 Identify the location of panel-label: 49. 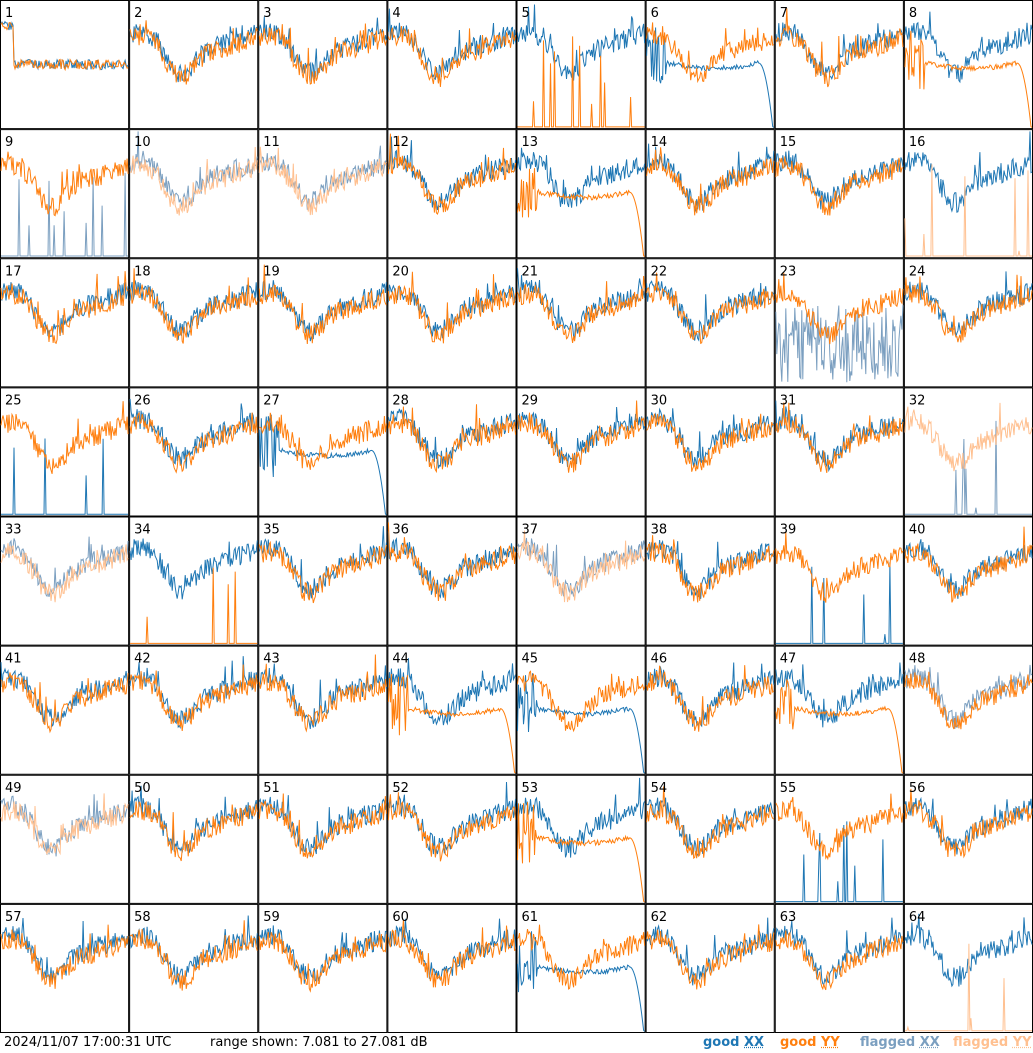
(13, 788).